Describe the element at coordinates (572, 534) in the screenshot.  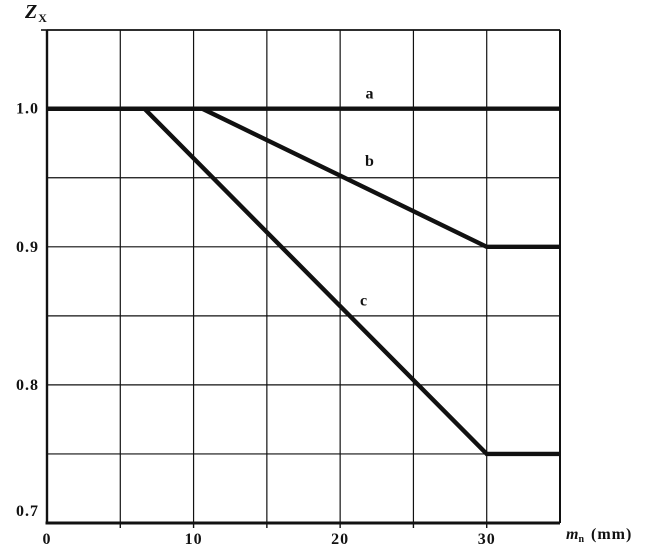
I see `x-axis-variable: m` at that location.